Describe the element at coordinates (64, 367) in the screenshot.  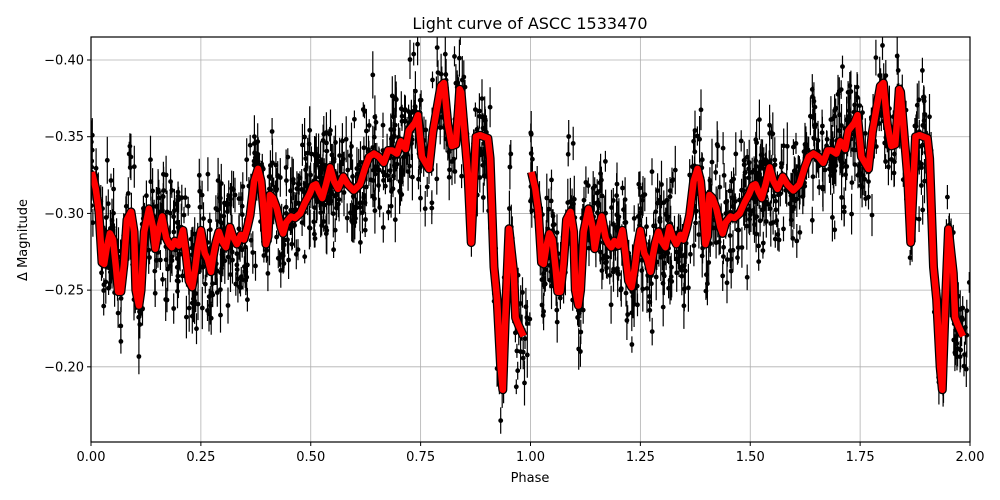
I see `y-tick-label: −0.20` at that location.